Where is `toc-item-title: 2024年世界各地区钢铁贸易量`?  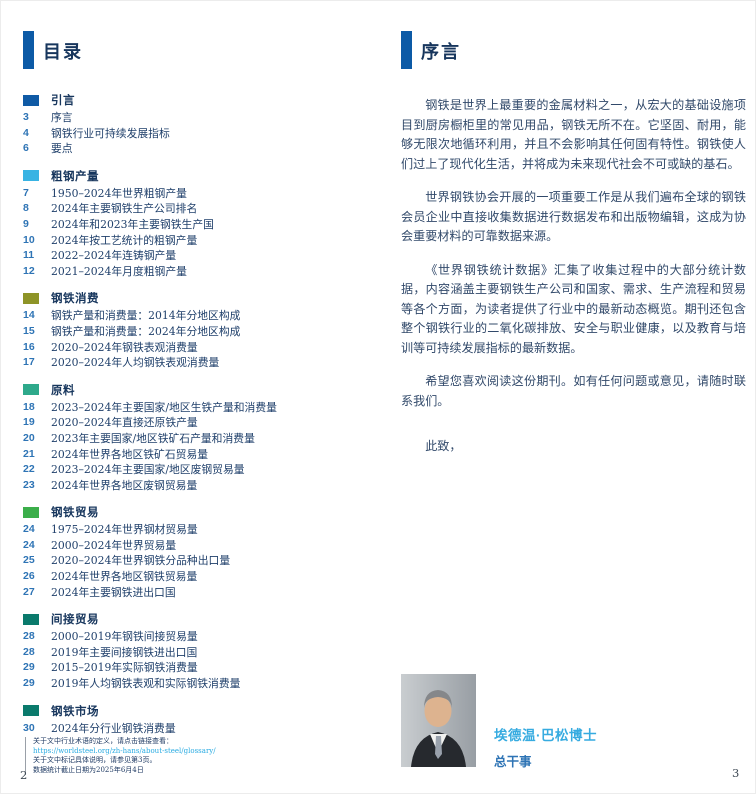
toc-item-title: 2024年世界各地区钢铁贸易量 is located at coordinates (124, 577).